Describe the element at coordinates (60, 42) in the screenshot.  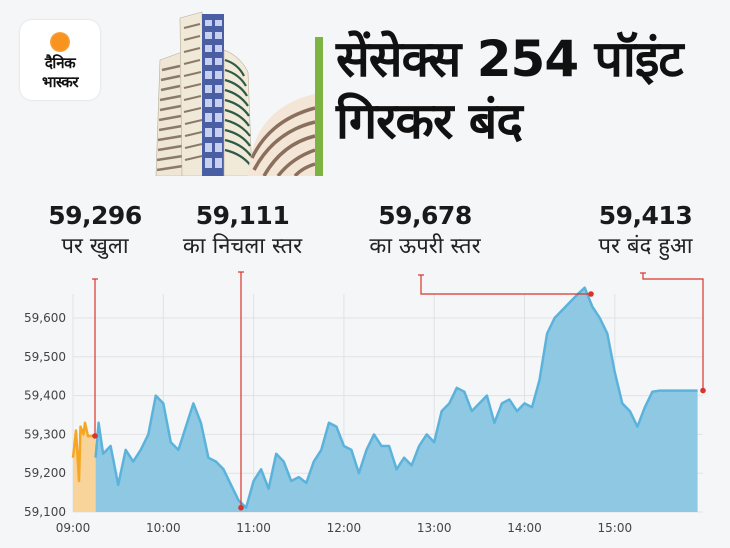
I see `sun-icon` at that location.